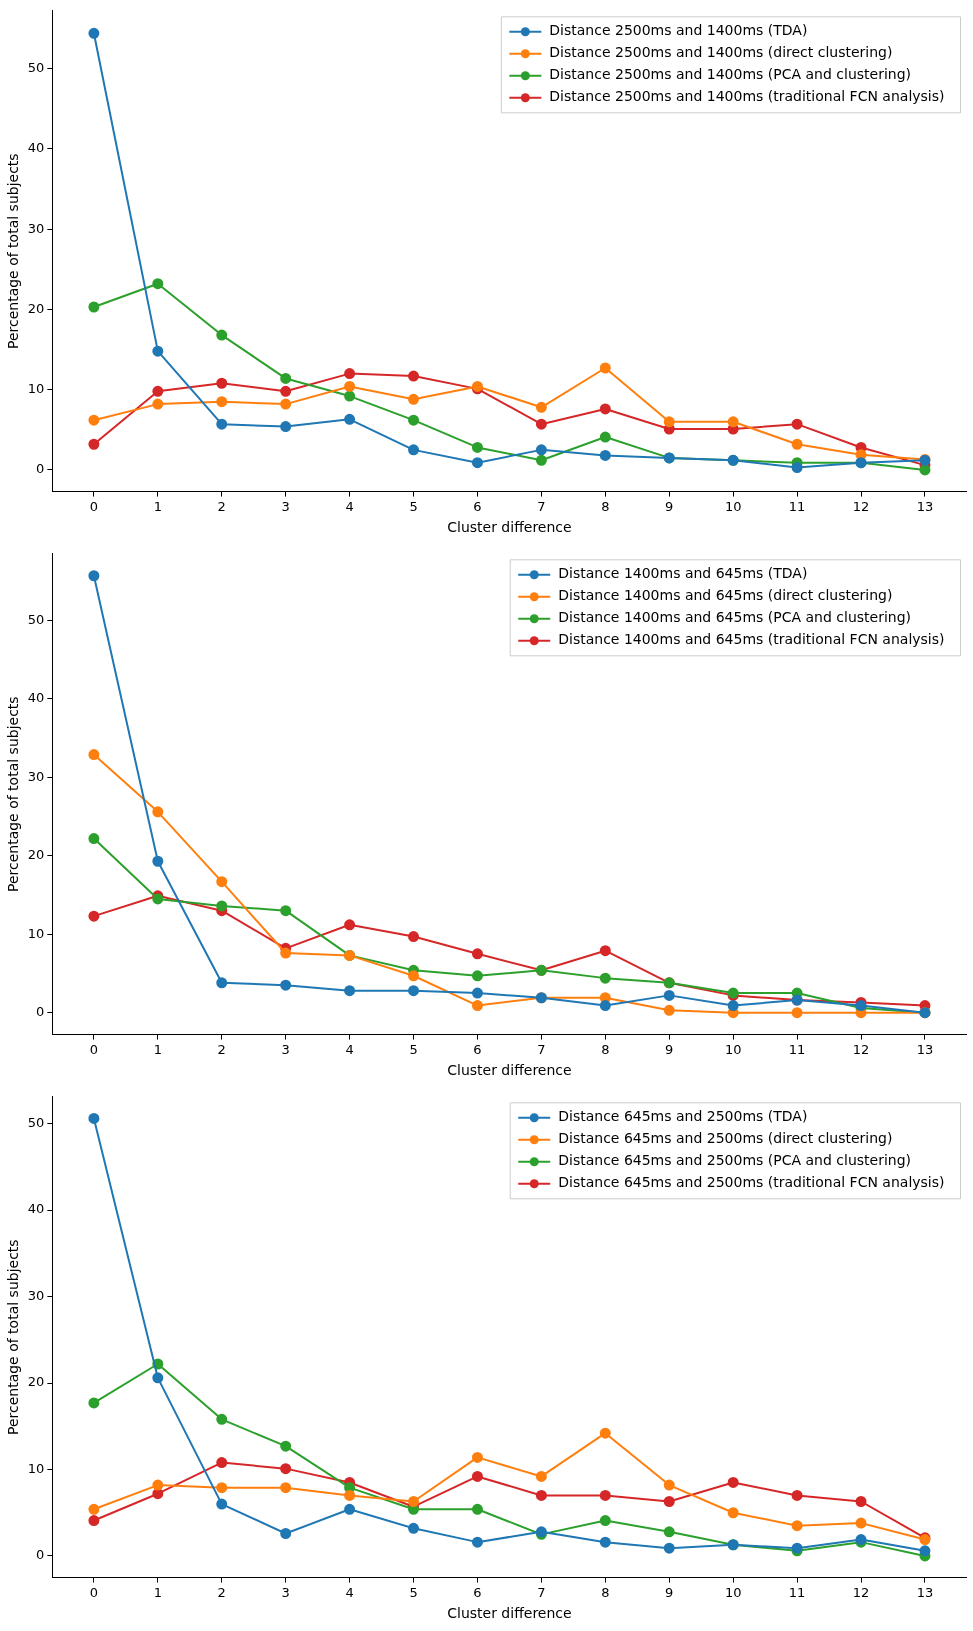 The width and height of the screenshot is (973, 1631). I want to click on legend-label: Distance 1400ms and 645ms (traditional FCN analysis), so click(751, 639).